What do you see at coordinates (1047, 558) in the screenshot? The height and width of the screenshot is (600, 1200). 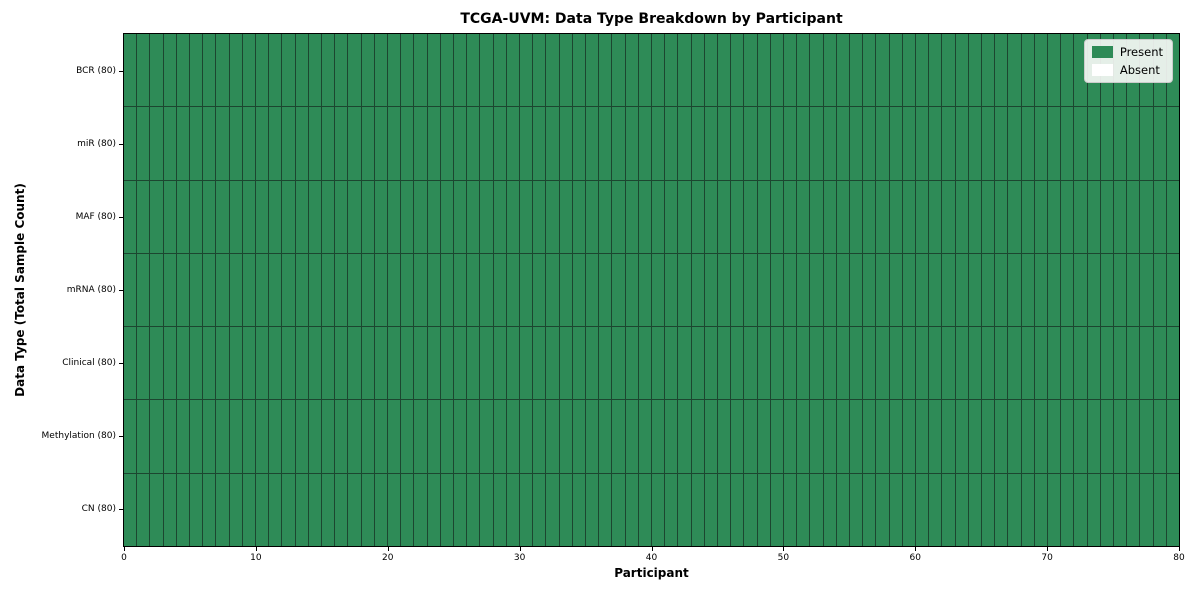 I see `x-tick-label: 70` at bounding box center [1047, 558].